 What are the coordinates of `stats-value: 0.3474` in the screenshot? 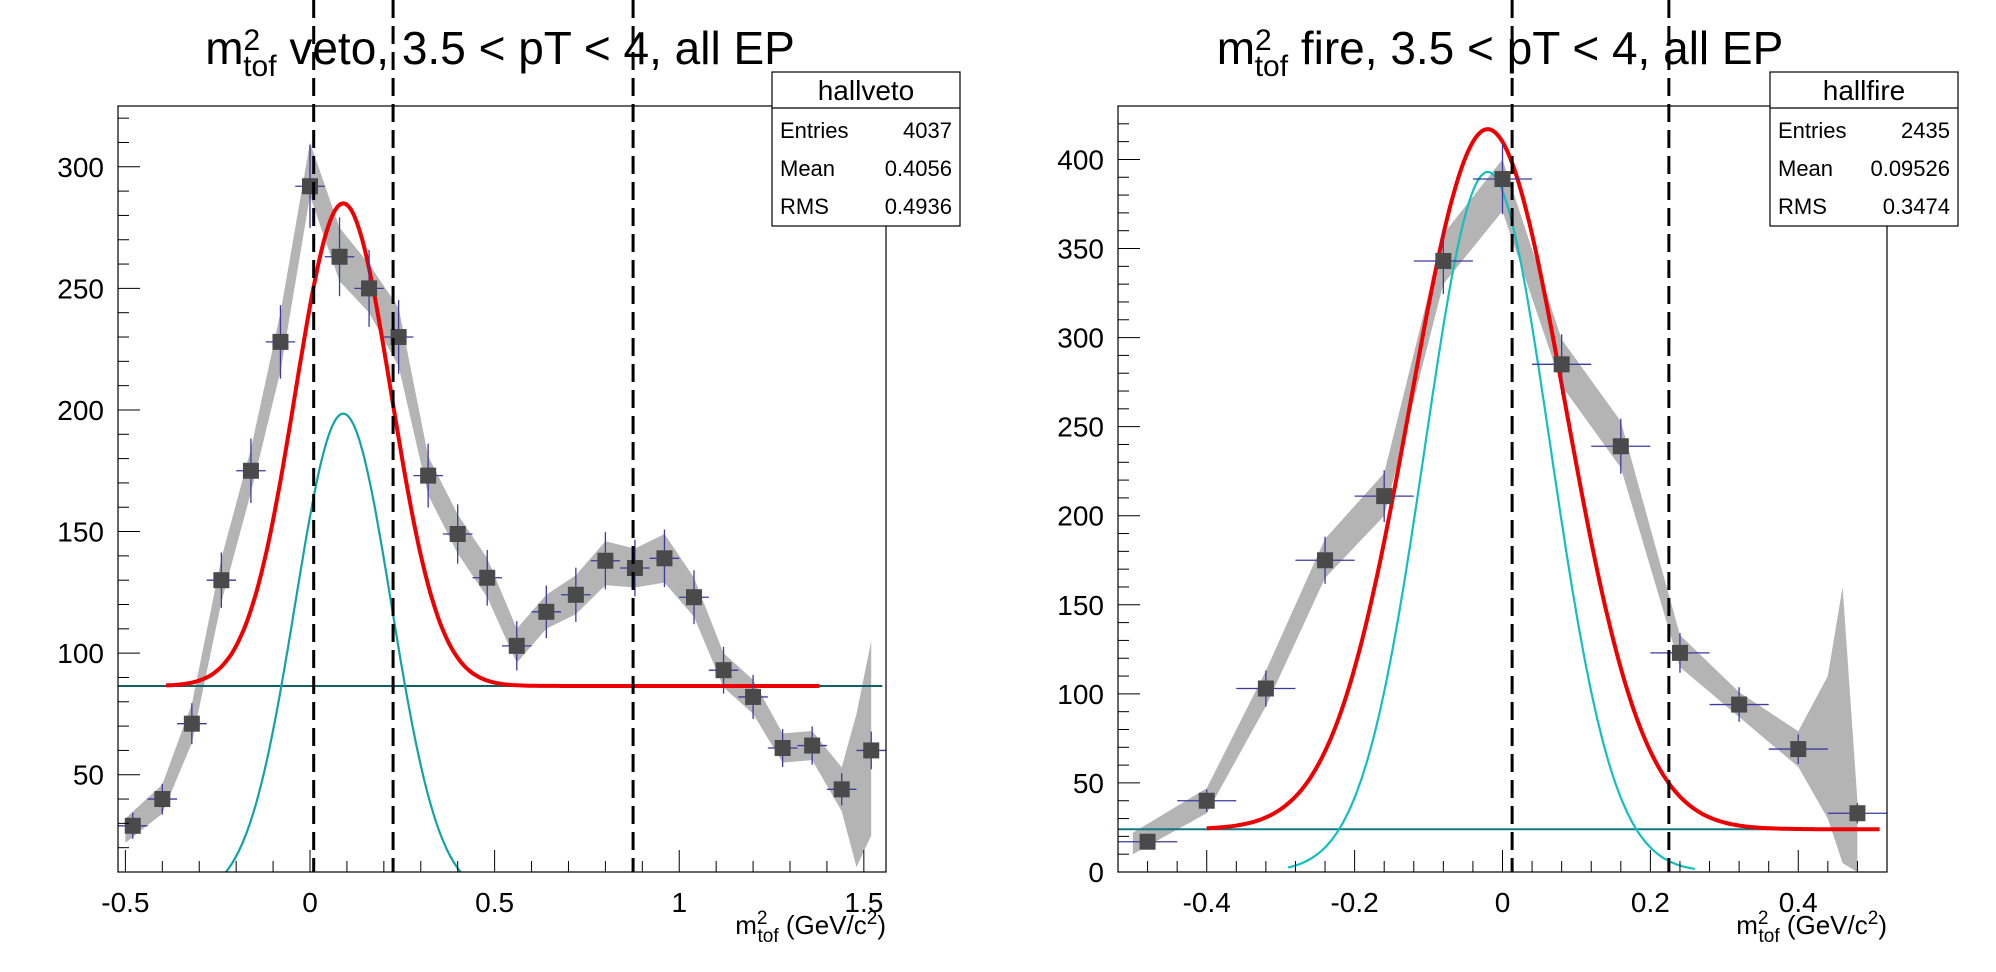 It's located at (1916, 206).